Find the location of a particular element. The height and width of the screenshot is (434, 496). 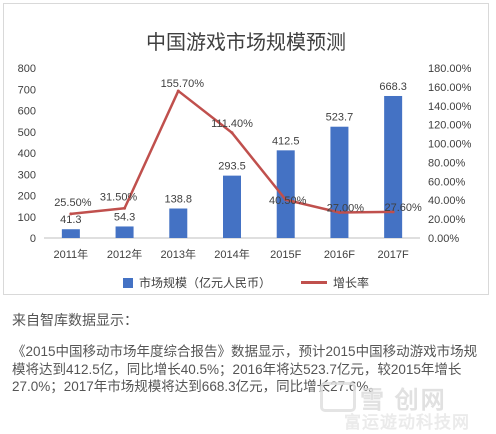

y-right-tick-label: 100.00% is located at coordinates (450, 145).